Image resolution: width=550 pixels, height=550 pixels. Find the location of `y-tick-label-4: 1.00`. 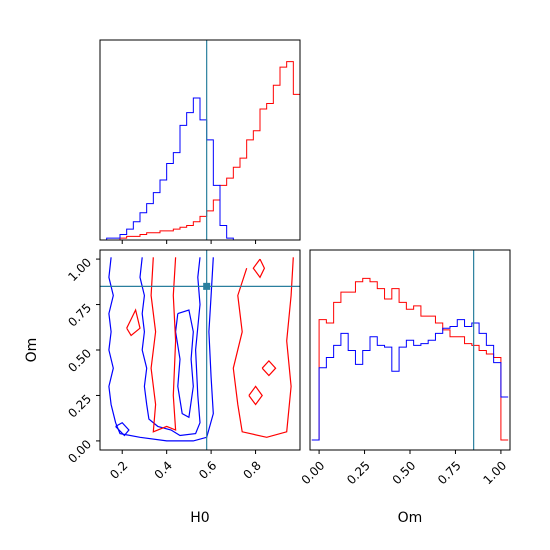

y-tick-label-4: 1.00 is located at coordinates (79, 269).